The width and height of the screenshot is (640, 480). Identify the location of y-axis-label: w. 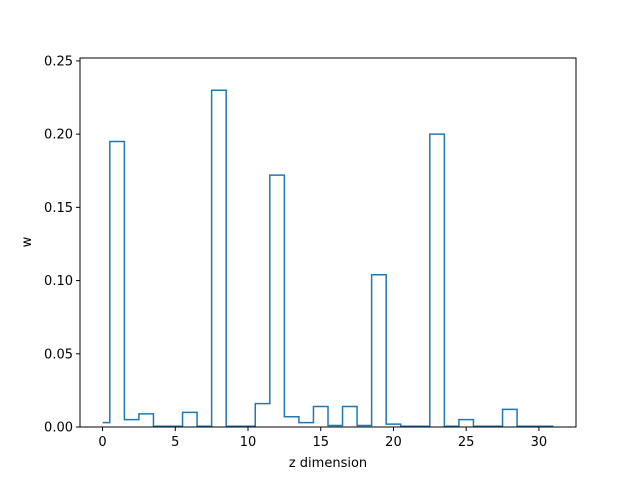
(27, 241).